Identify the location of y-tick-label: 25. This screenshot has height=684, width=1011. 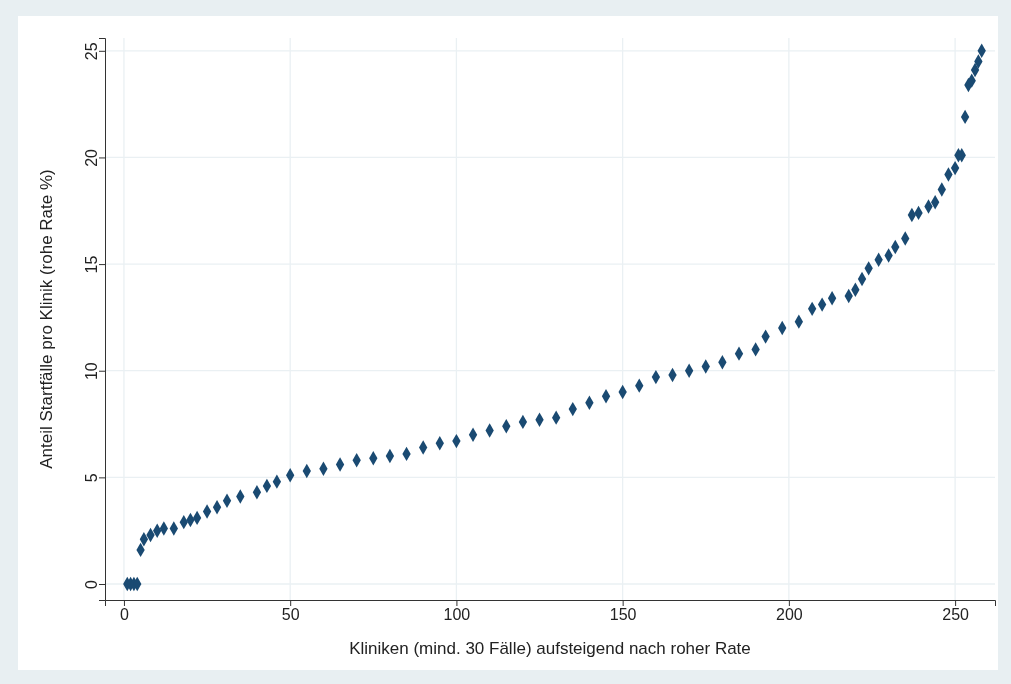
(91, 51).